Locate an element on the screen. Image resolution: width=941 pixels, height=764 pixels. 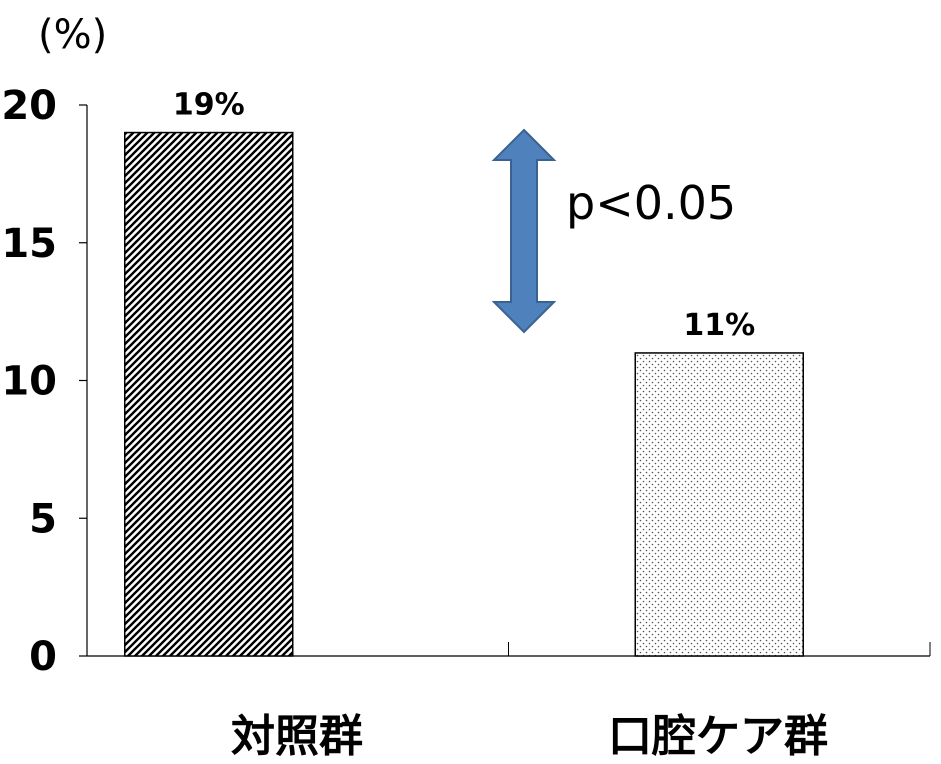
significance-annotation: p<0.05 is located at coordinates (651, 203).